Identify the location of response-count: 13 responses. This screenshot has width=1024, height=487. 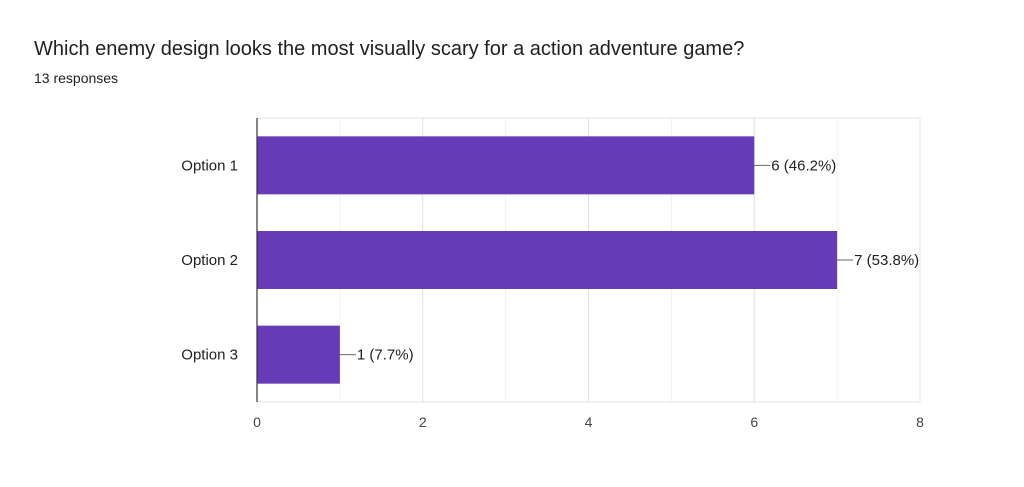
(76, 78).